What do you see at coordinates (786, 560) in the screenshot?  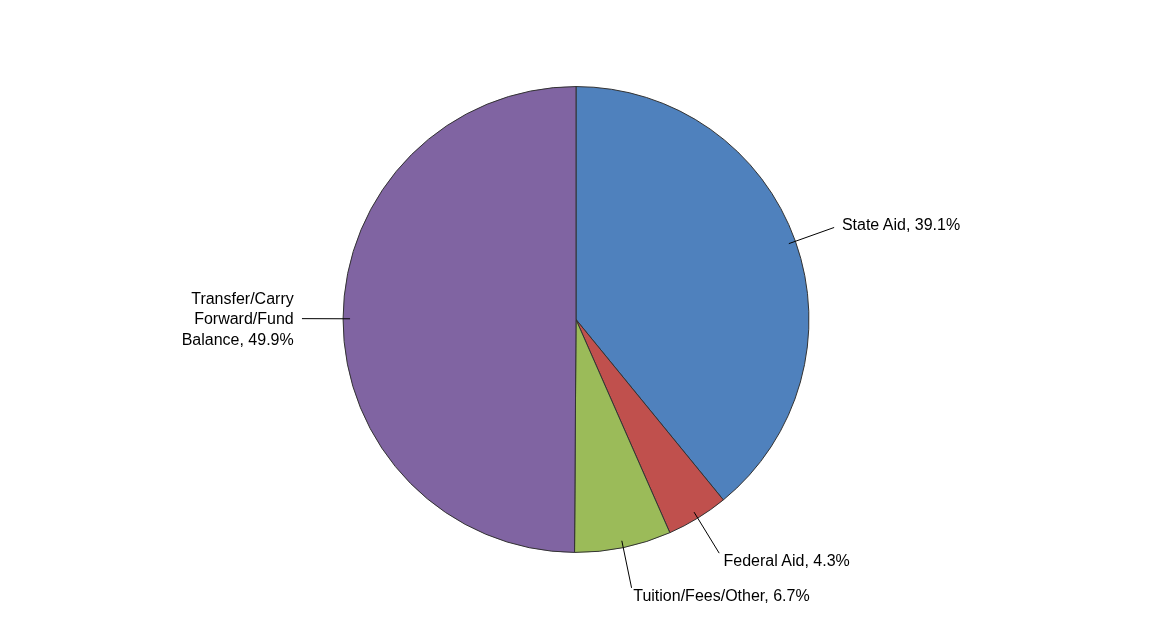 I see `slice-label: Federal Aid, 4.3%` at bounding box center [786, 560].